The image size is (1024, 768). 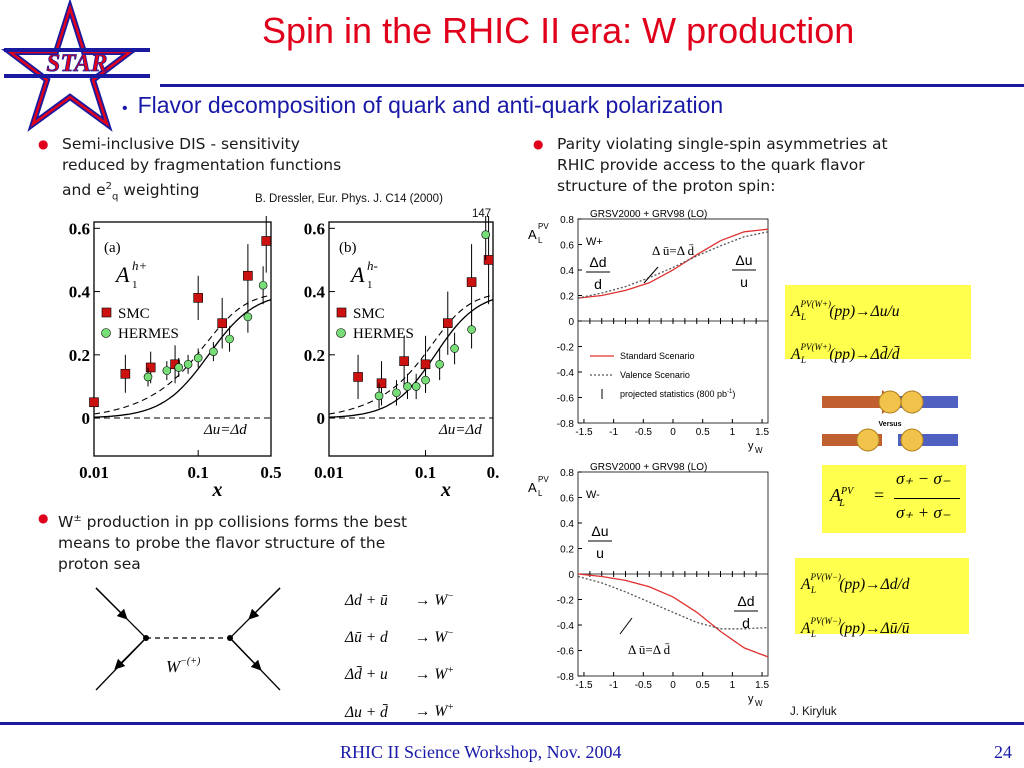 What do you see at coordinates (370, 285) in the screenshot?
I see `sidis-b-ylabel-sub: 1` at bounding box center [370, 285].